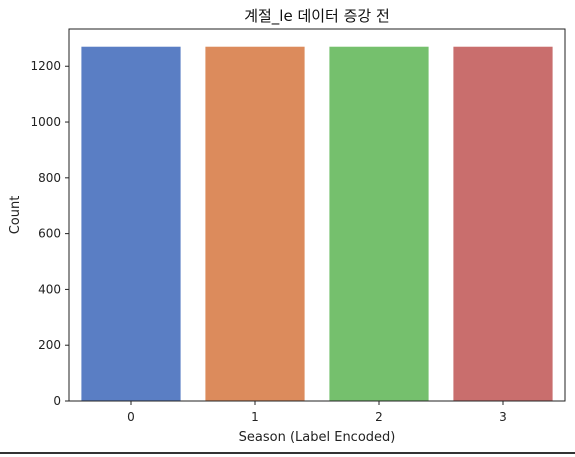 The image size is (575, 457). Describe the element at coordinates (287, 453) in the screenshot. I see `bottom-divider` at that location.